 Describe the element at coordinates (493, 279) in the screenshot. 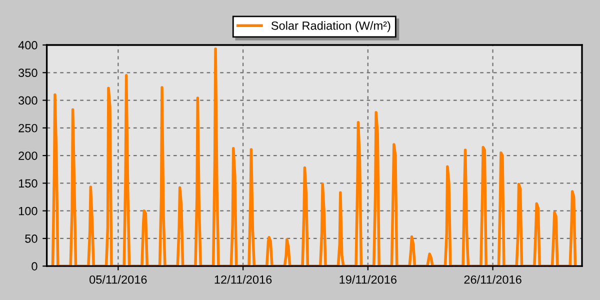

I see `x-tick-label: 26/11/2016` at that location.